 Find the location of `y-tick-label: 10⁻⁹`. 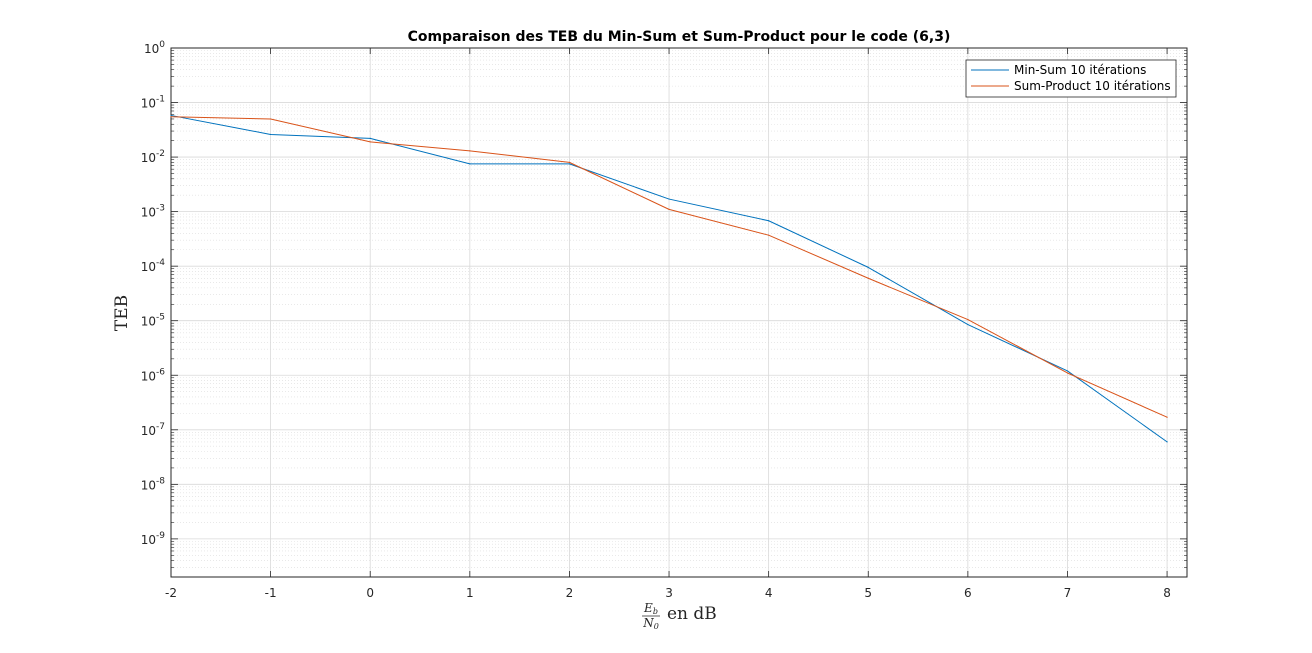

y-tick-label: 10⁻⁹ is located at coordinates (153, 539).